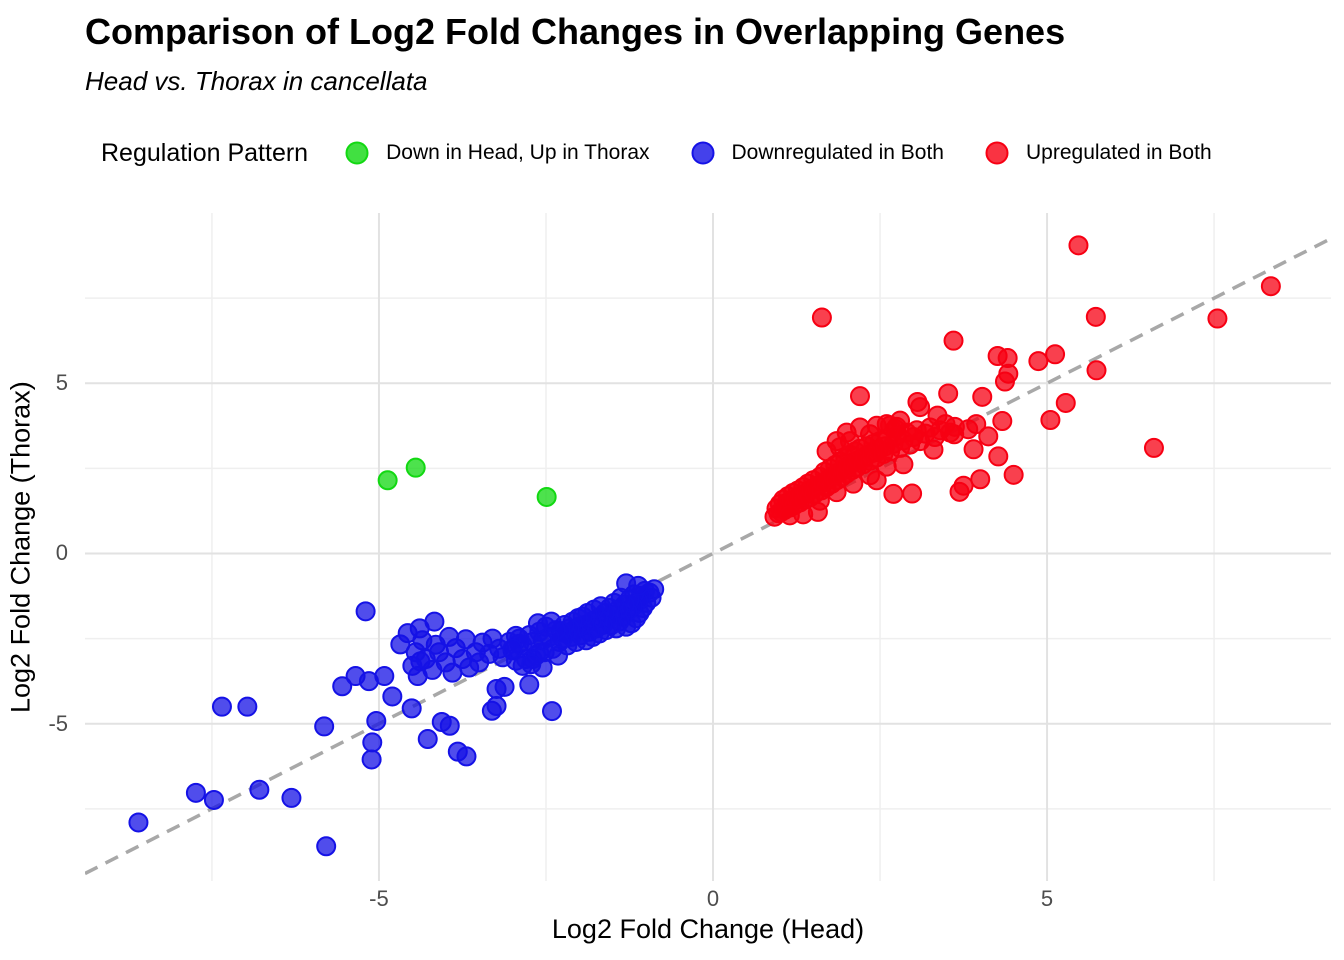 The image size is (1344, 960). What do you see at coordinates (20, 547) in the screenshot?
I see `y-axis-title: Log2 Fold Change (Thorax)` at bounding box center [20, 547].